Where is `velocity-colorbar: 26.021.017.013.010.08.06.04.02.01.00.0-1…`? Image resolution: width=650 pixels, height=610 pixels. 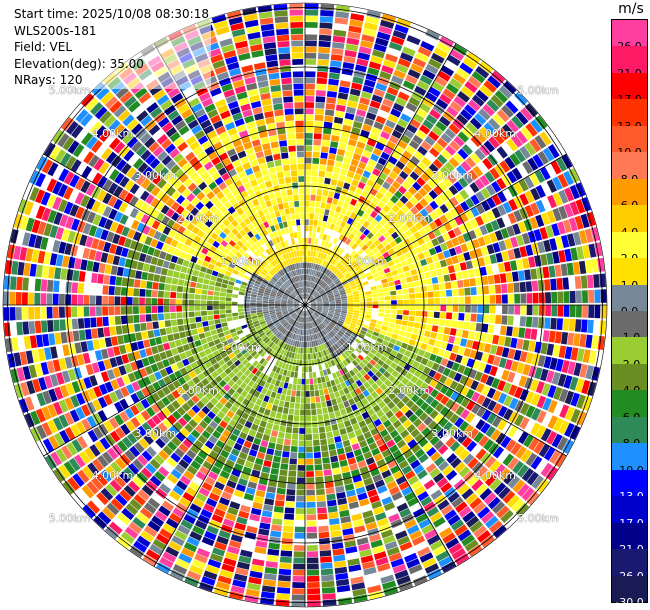
velocity-colorbar: 26.021.017.013.010.08.06.04.02.01.00.0-1… is located at coordinates (629, 314).